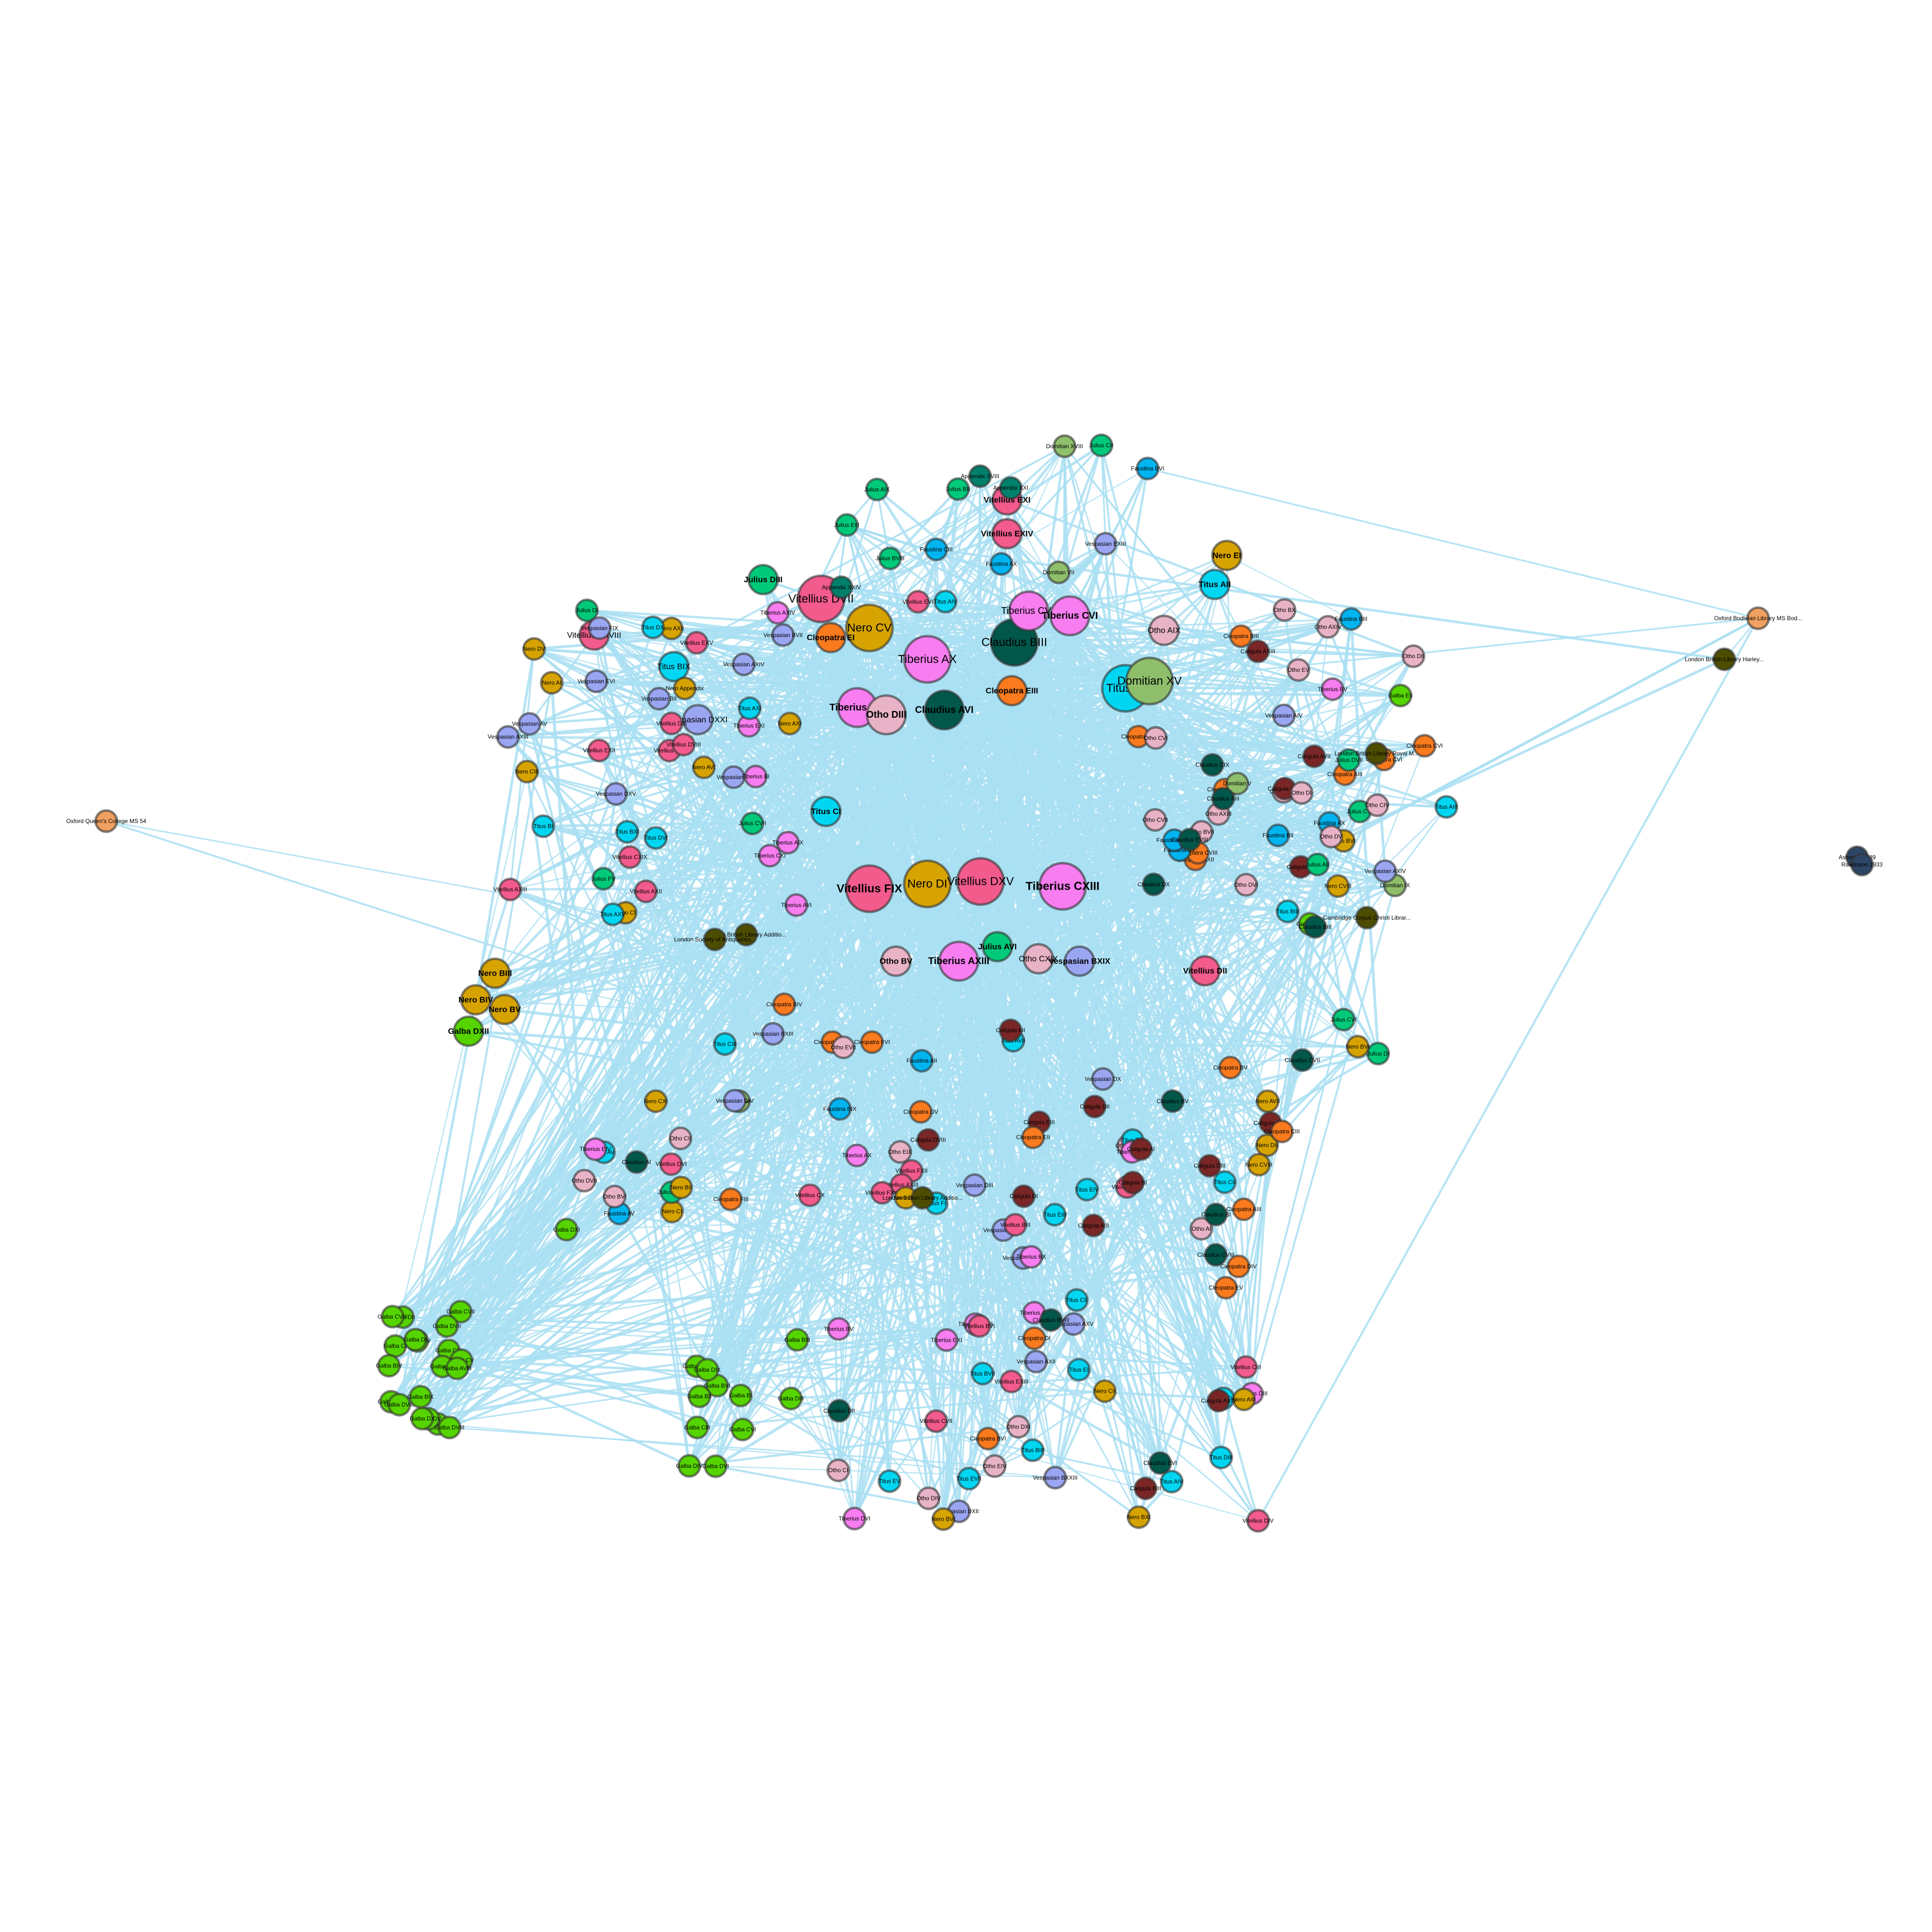 This screenshot has width=1932, height=1932. What do you see at coordinates (1225, 1182) in the screenshot?
I see `node-titus-cii: Titus CII` at bounding box center [1225, 1182].